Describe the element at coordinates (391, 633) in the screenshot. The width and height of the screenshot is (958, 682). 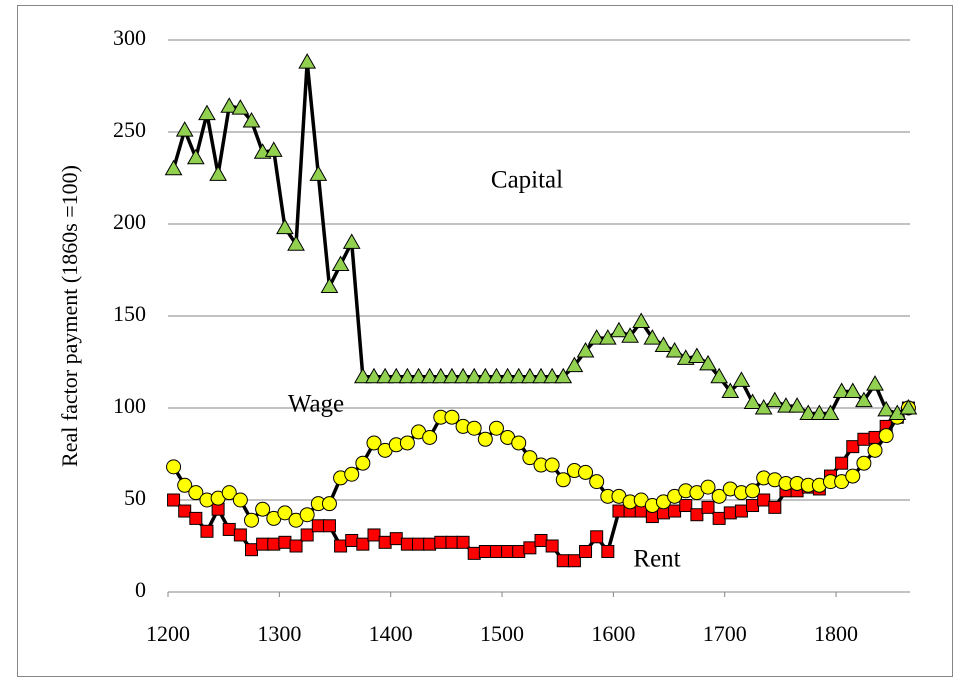
I see `x-tick-label: 1400` at that location.